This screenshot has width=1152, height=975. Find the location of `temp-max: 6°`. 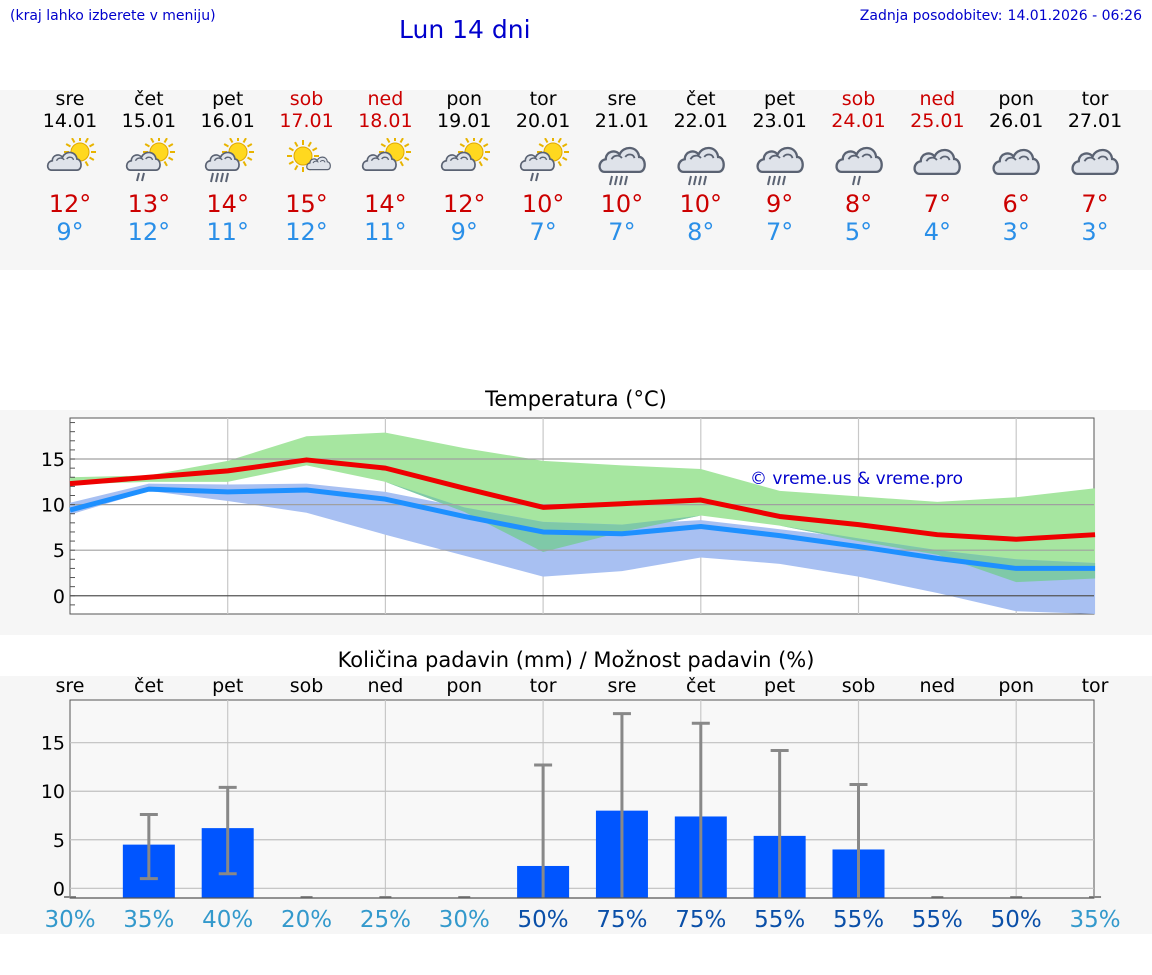

temp-max: 6° is located at coordinates (1016, 204).